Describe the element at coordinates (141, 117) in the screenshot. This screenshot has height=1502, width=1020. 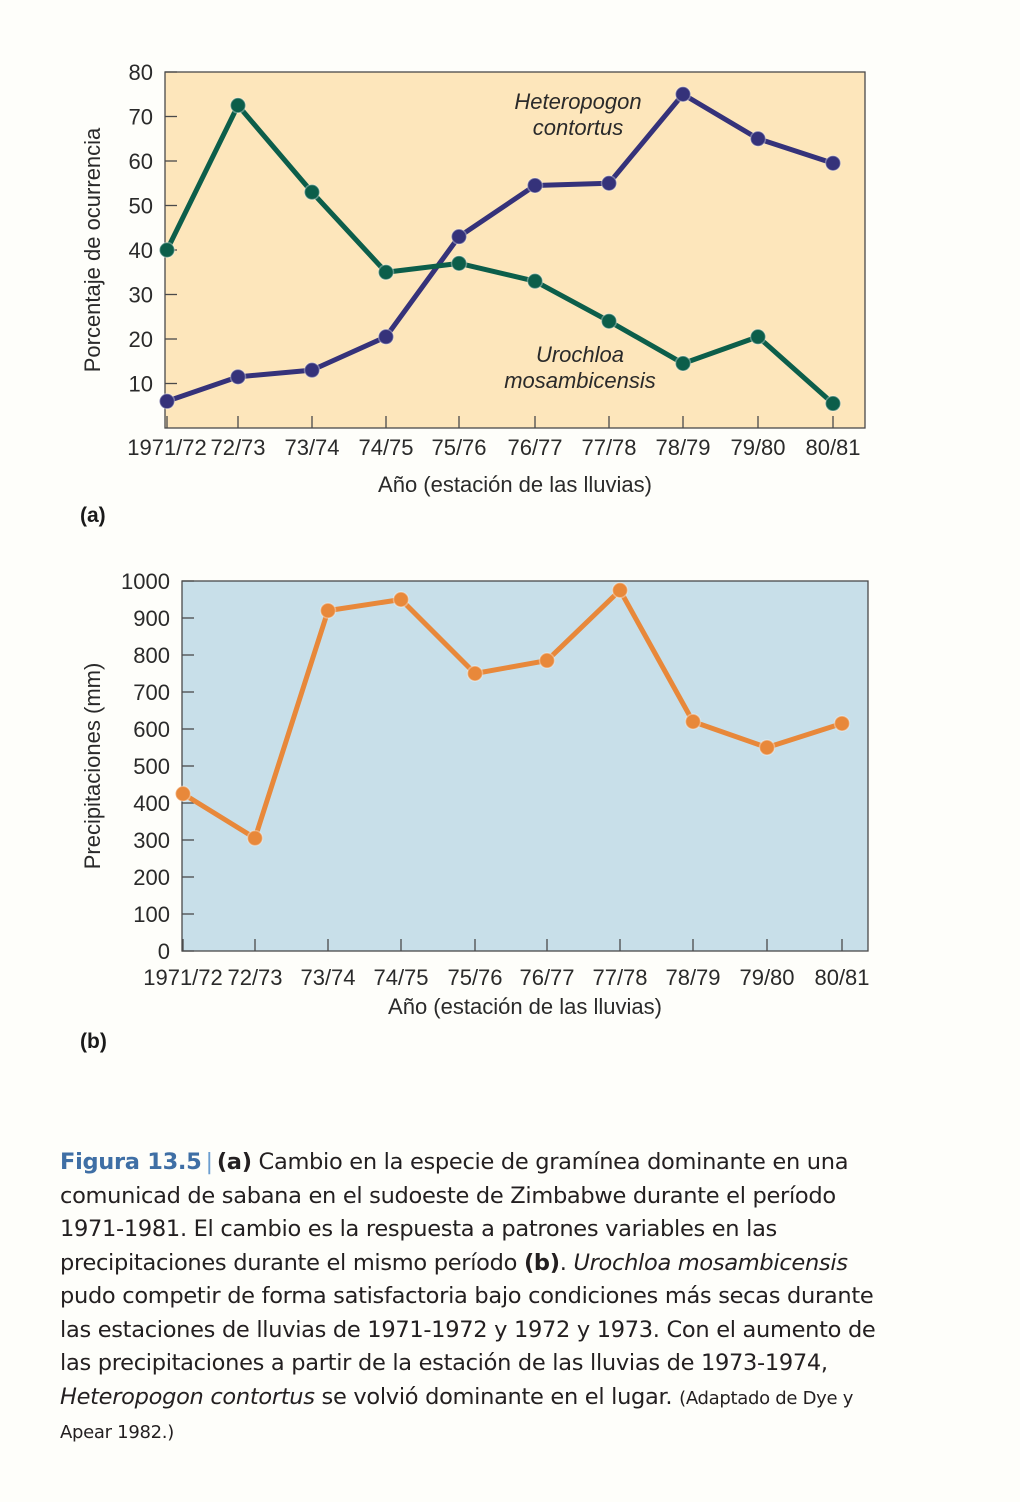
I see `y-tick-label: 70` at that location.